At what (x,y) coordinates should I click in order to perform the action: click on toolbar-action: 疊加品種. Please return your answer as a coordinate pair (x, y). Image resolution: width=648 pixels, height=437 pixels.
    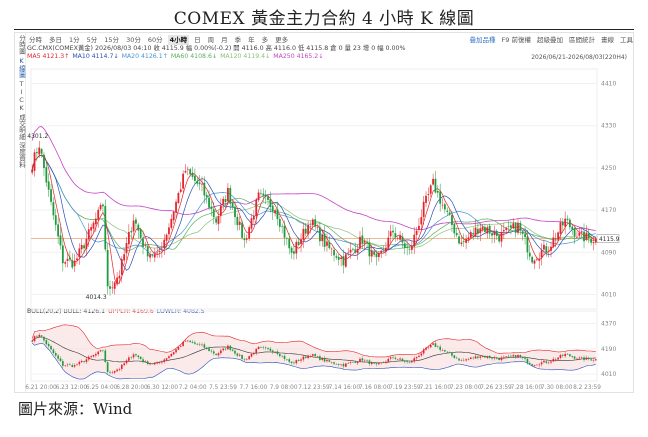
    Looking at the image, I should click on (482, 40).